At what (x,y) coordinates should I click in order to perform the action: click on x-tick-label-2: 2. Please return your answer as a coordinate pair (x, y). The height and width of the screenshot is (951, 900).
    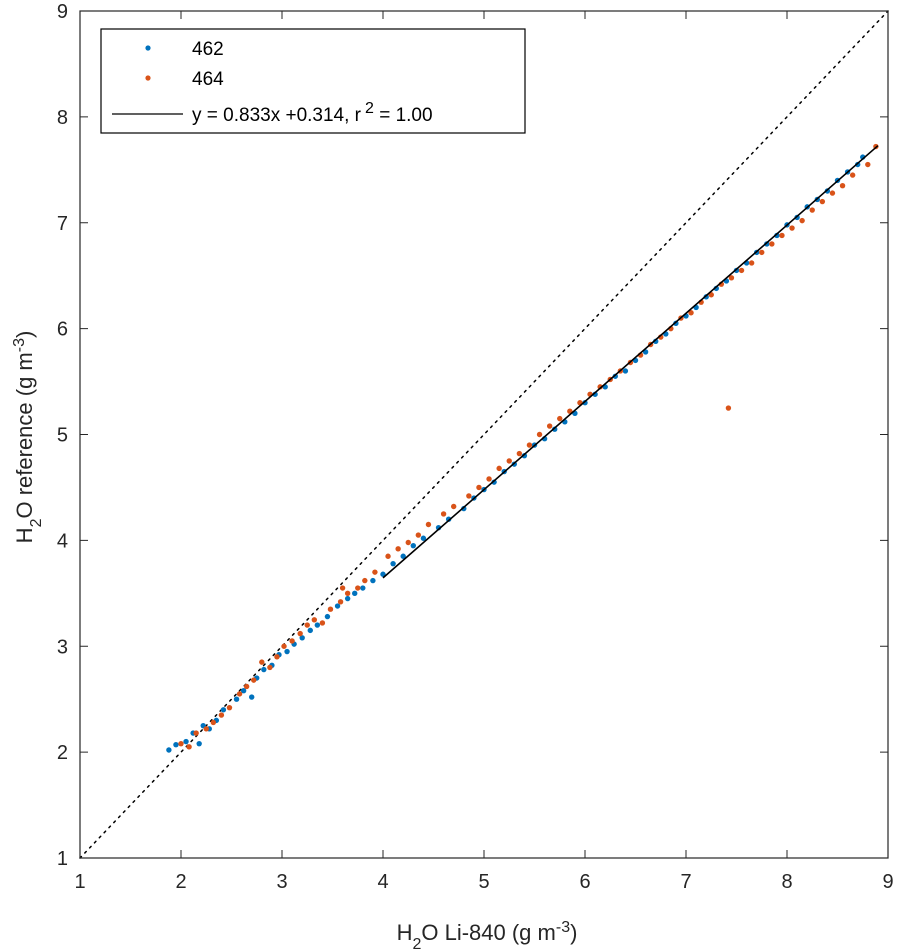
    Looking at the image, I should click on (180, 882).